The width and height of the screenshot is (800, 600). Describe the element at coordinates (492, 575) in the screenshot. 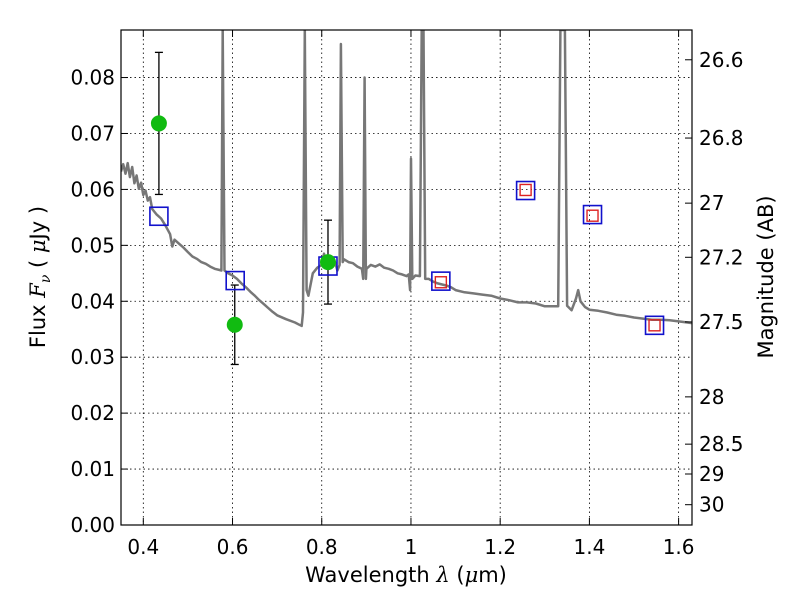

I see `x-axis-label-m: m)` at that location.